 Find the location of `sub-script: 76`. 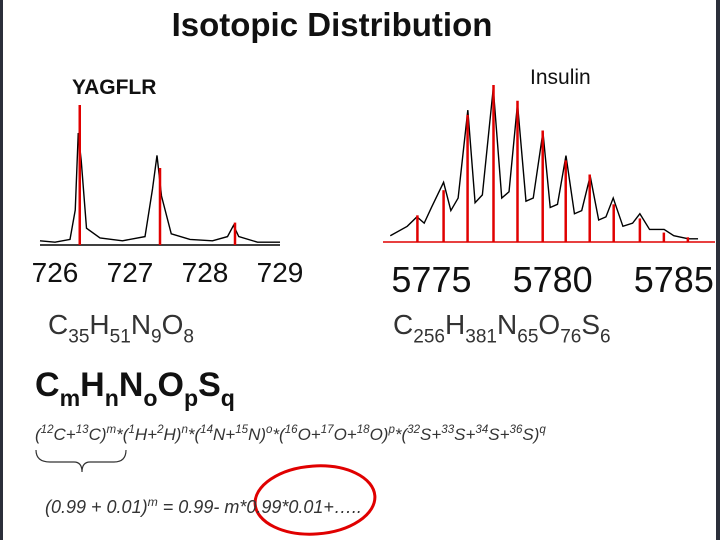

sub-script: 76 is located at coordinates (570, 336).